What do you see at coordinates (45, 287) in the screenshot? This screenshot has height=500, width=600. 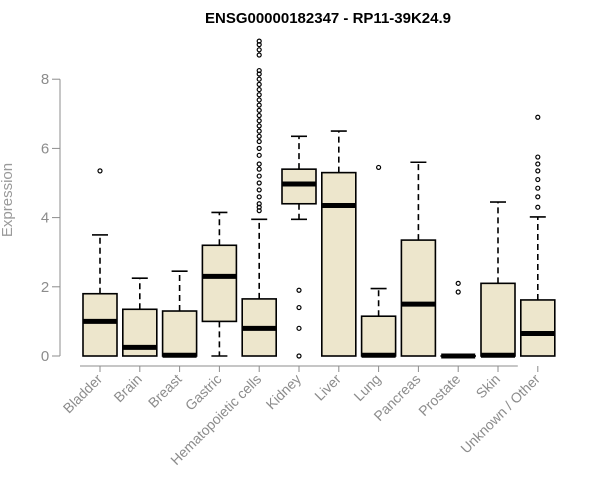 I see `y-tick-label: 2` at bounding box center [45, 287].